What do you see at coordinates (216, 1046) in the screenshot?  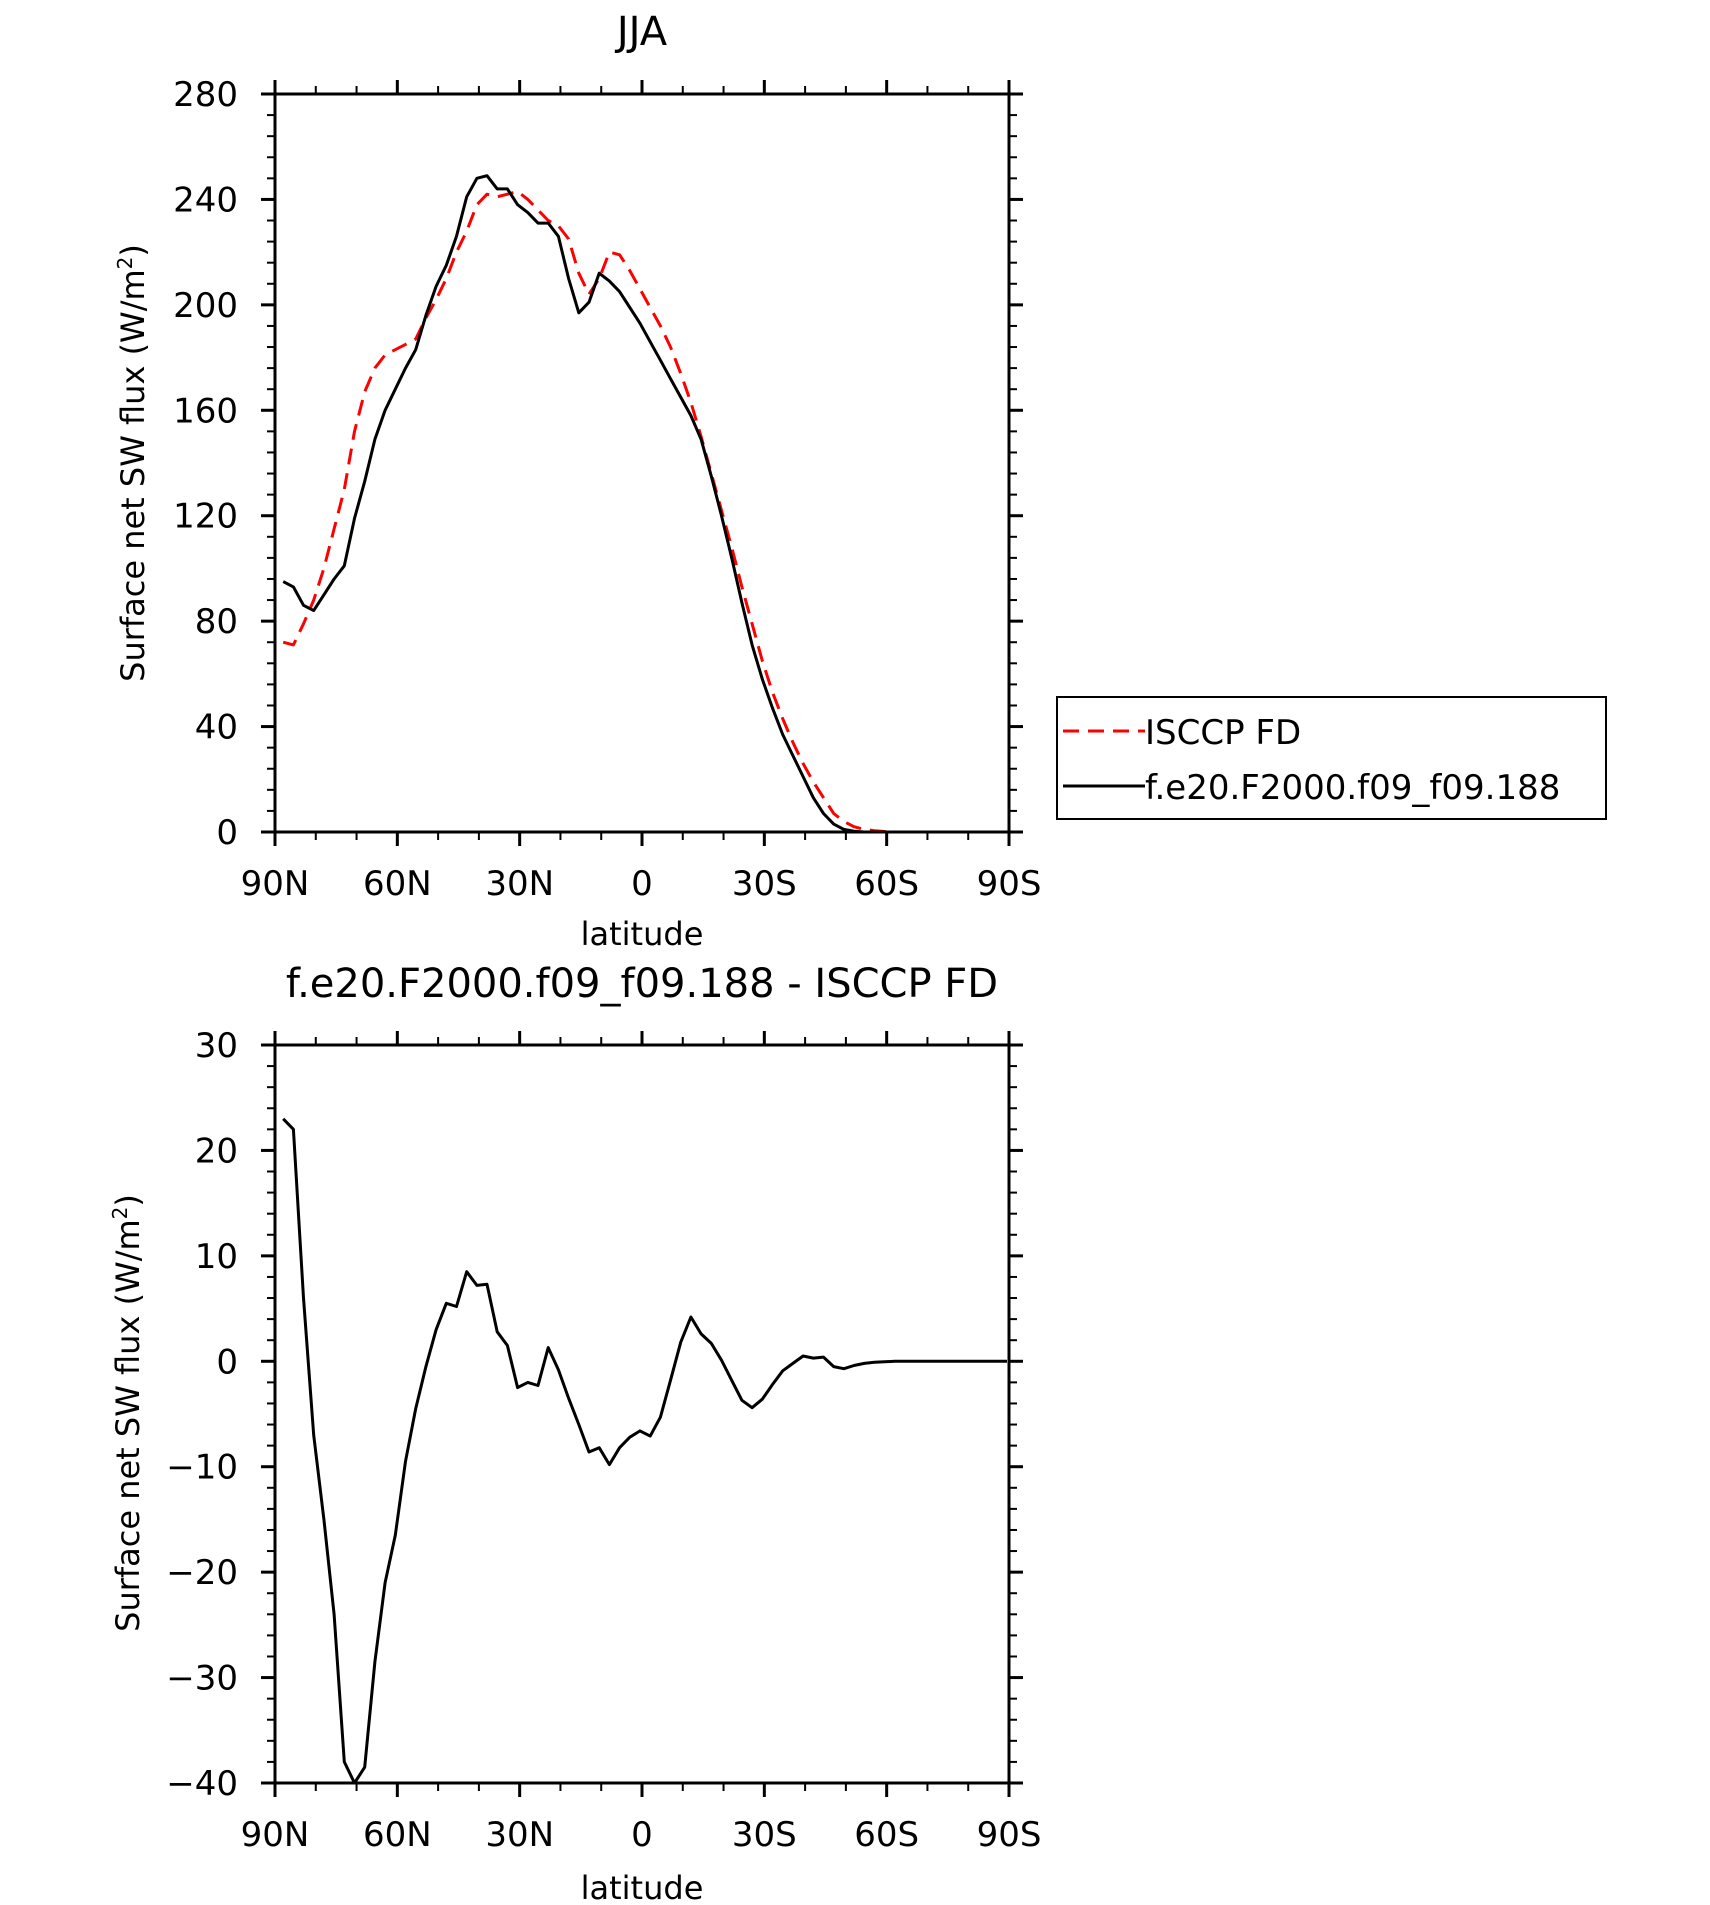 I see `y-tick-label: 30` at bounding box center [216, 1046].